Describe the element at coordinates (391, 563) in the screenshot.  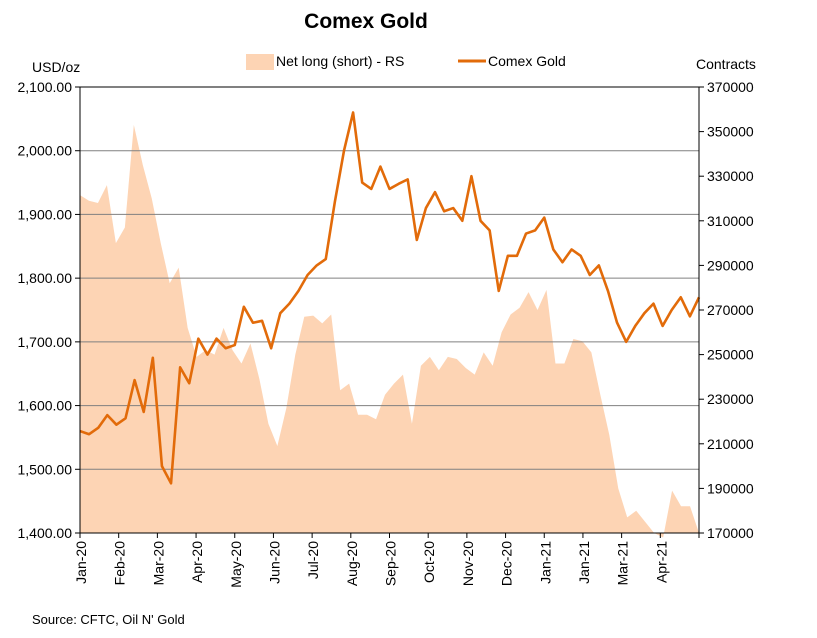
I see `x-tick-label: Sep-20` at that location.